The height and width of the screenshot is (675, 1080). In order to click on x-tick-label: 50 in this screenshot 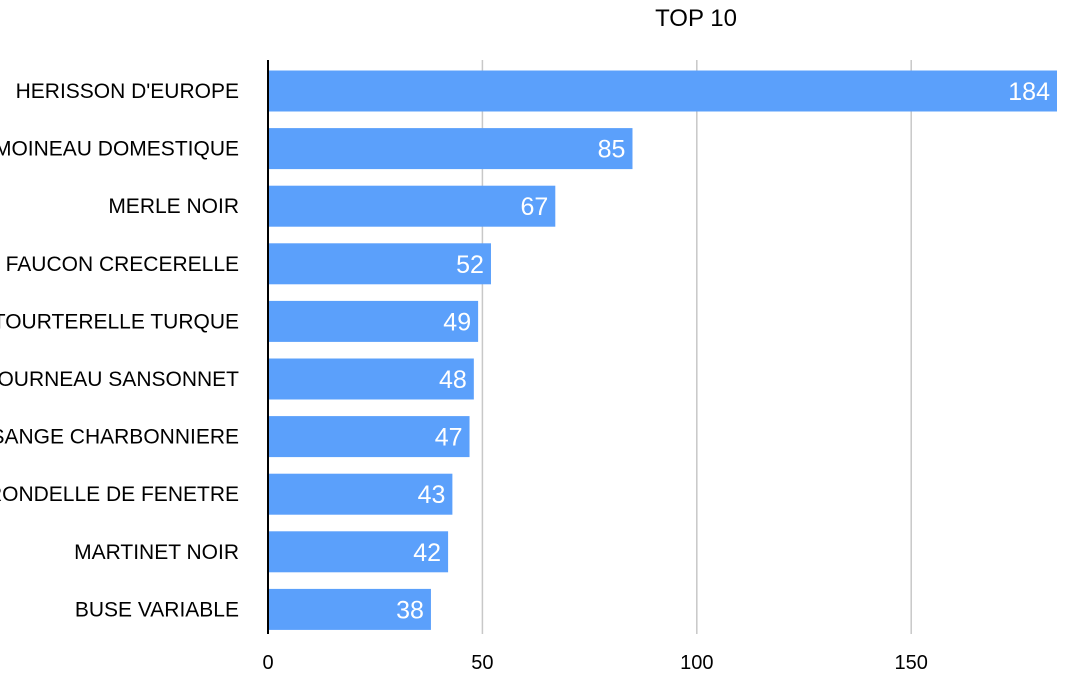, I will do `click(482, 663)`.